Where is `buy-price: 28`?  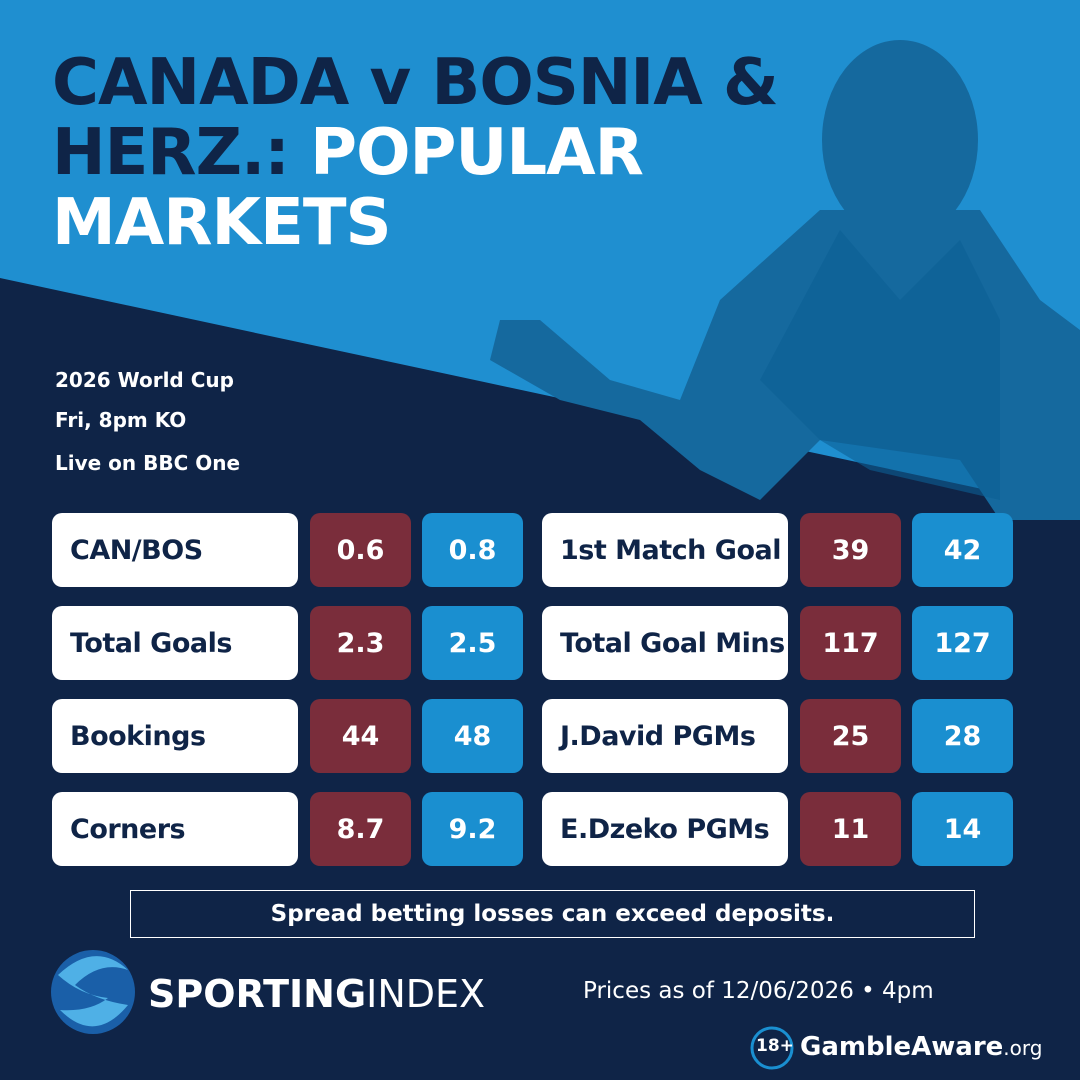 buy-price: 28 is located at coordinates (962, 736).